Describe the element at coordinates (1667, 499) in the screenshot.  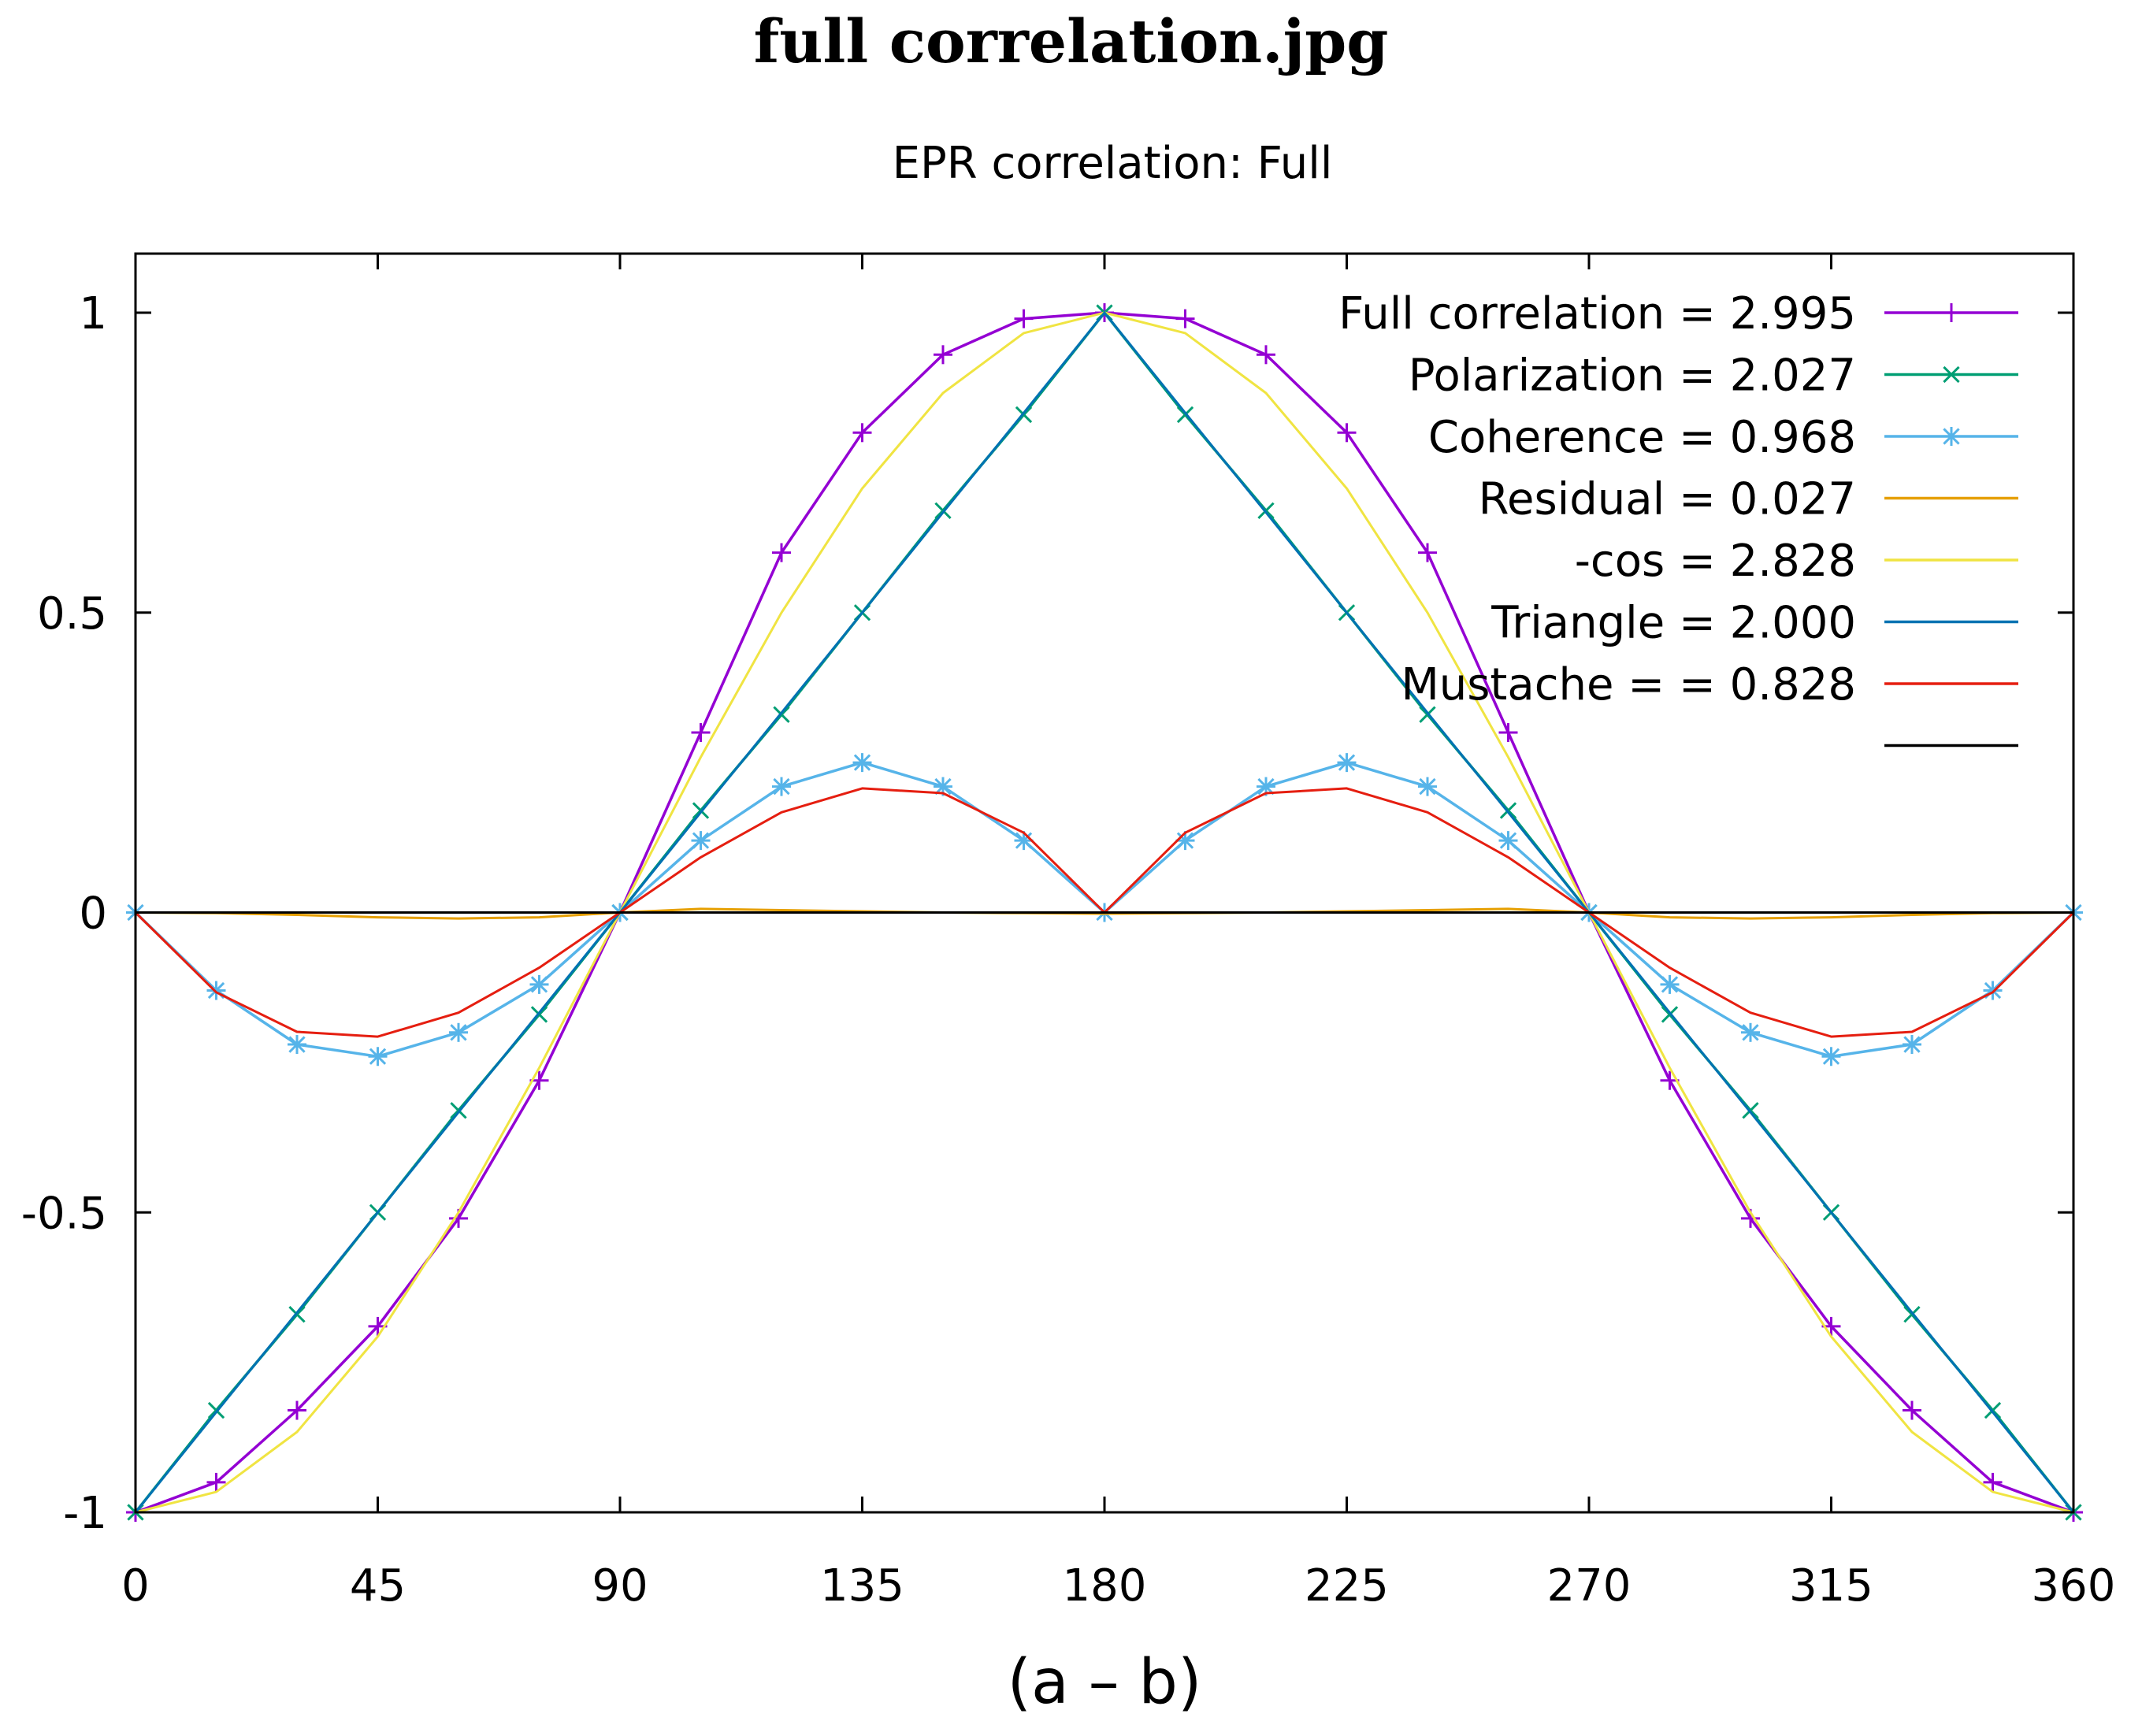
I see `legend-label: Residual = 0.027` at that location.